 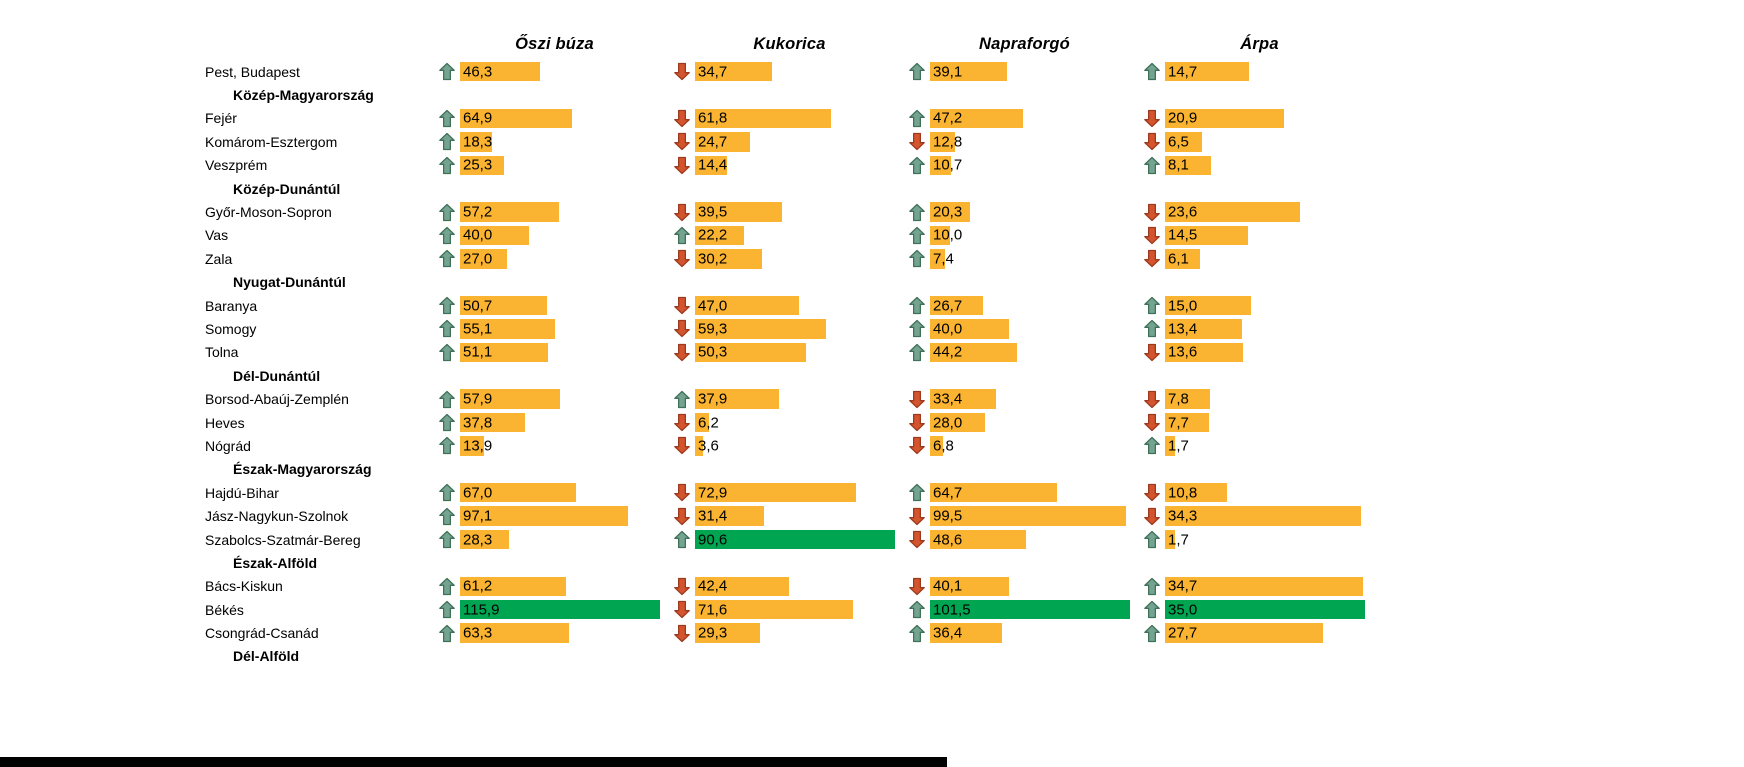 I want to click on county-row: Vas 40,0 22,2 10,0 14,5, so click(x=872, y=235).